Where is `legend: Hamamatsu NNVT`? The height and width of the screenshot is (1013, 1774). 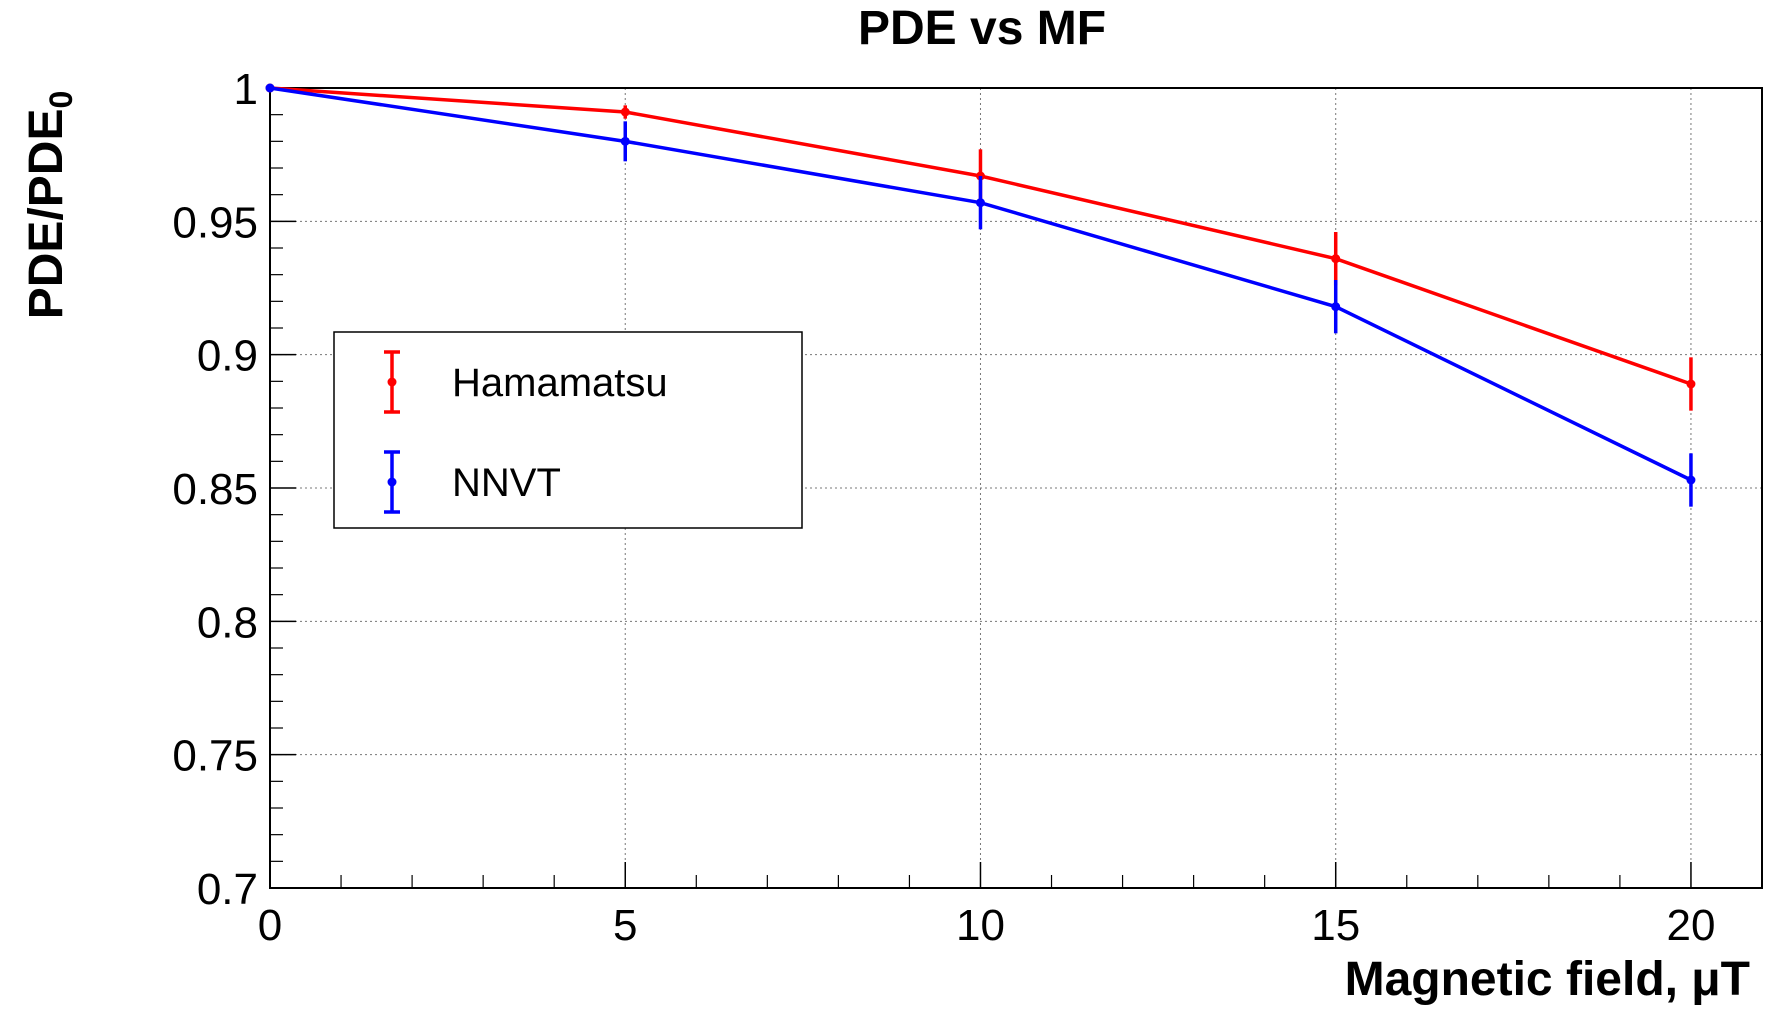 legend: Hamamatsu NNVT is located at coordinates (568, 430).